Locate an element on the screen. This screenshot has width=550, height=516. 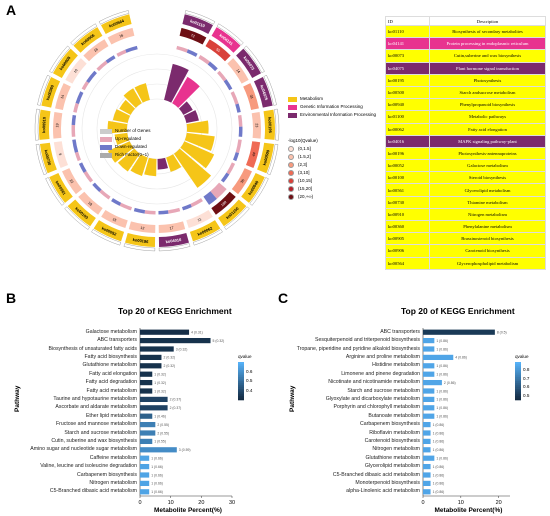
legend-label: (2,3] is located at coordinates (303, 164).